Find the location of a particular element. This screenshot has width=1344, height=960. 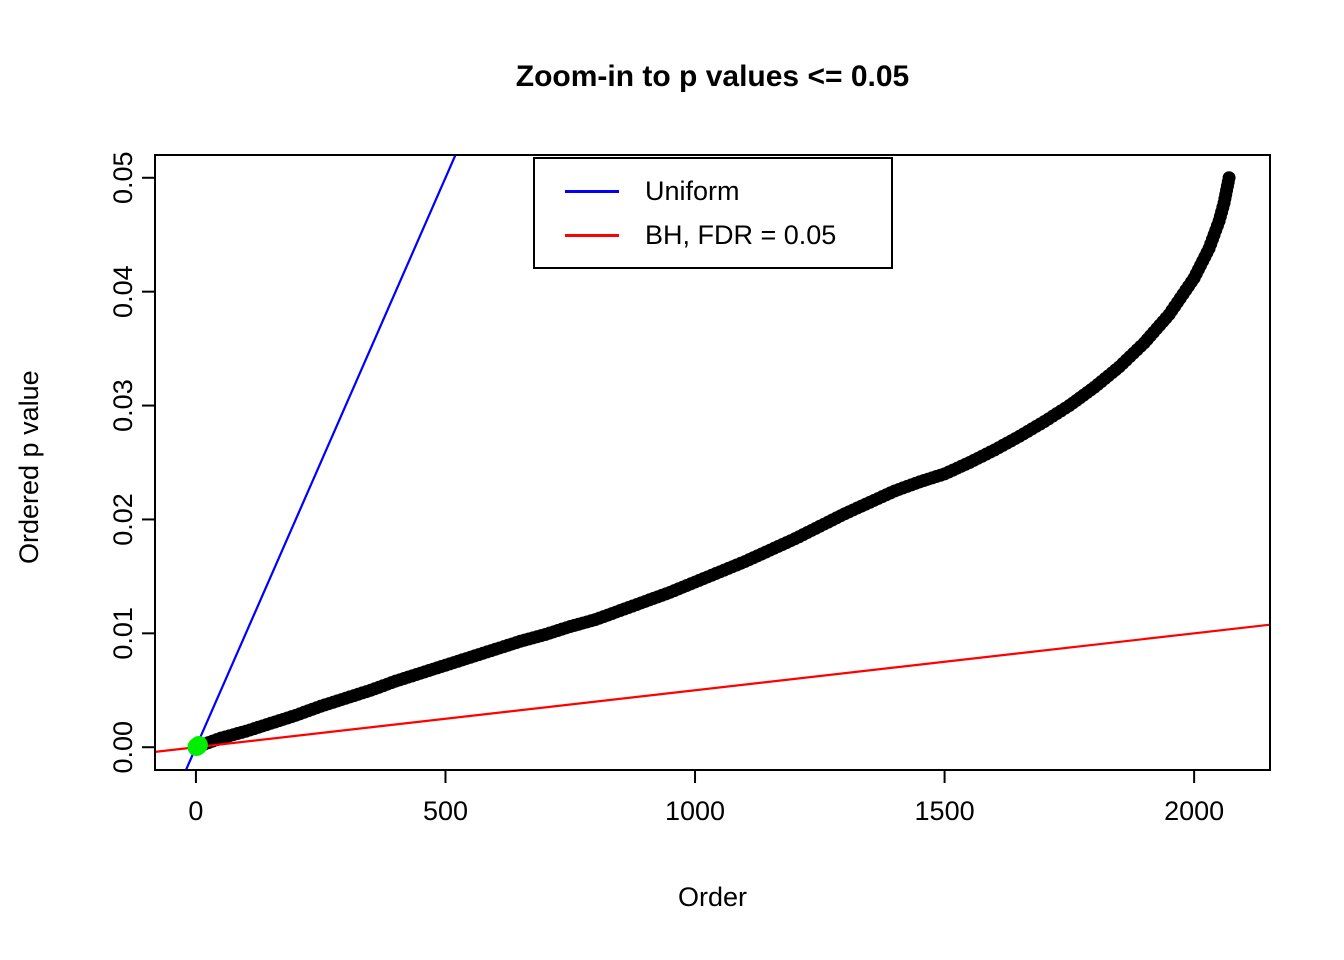

uniform-line is located at coordinates (320, 462).